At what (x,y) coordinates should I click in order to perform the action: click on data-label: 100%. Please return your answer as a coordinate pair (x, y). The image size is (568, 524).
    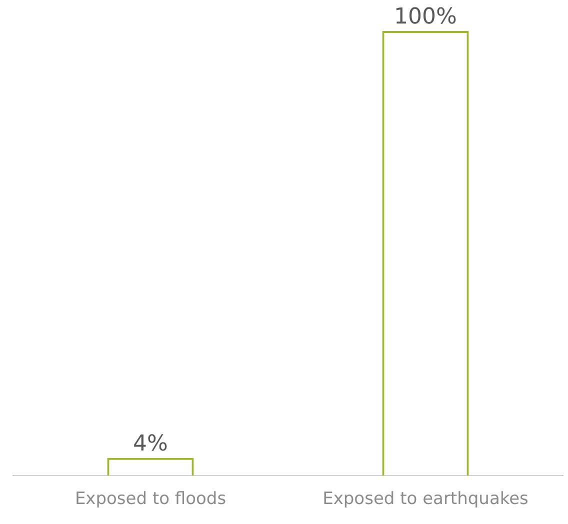
    Looking at the image, I should click on (425, 17).